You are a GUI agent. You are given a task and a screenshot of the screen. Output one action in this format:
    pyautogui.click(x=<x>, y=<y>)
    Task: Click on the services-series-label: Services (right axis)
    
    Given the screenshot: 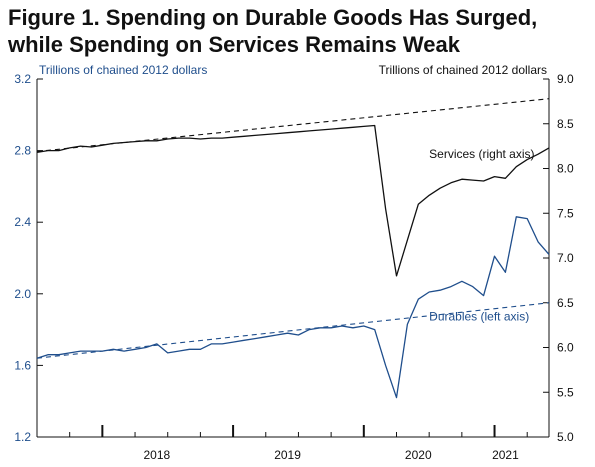 What is the action you would take?
    pyautogui.click(x=481, y=154)
    